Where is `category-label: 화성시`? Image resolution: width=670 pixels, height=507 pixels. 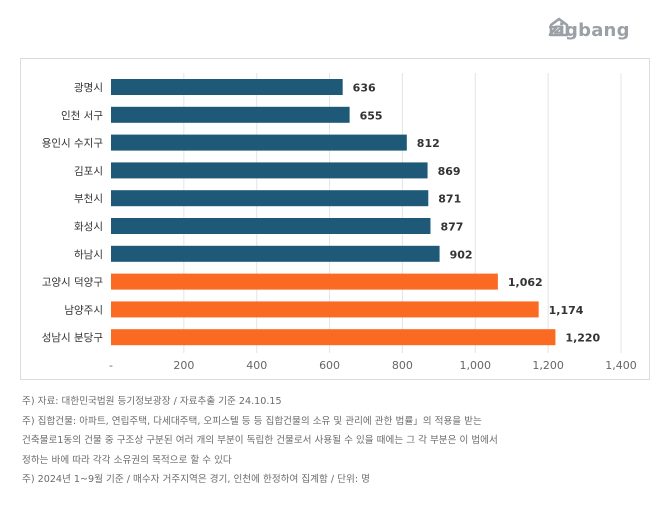 category-label: 화성시 is located at coordinates (88, 227).